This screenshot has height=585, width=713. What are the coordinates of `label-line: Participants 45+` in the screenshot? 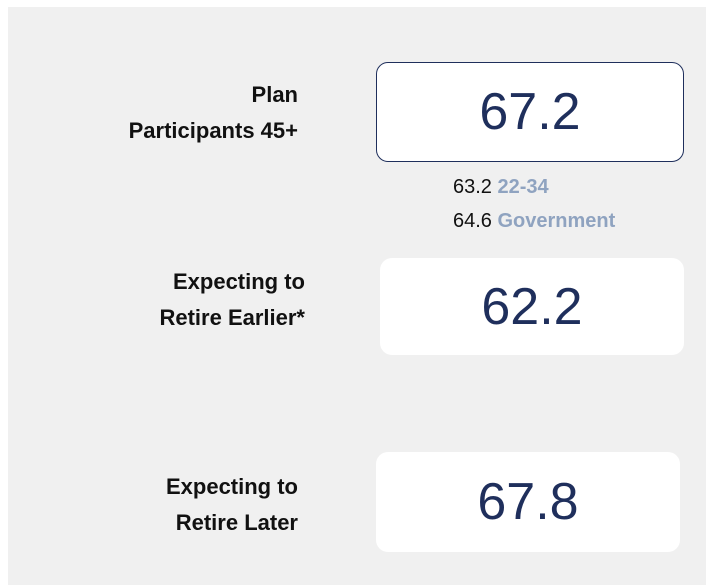 It's located at (213, 130).